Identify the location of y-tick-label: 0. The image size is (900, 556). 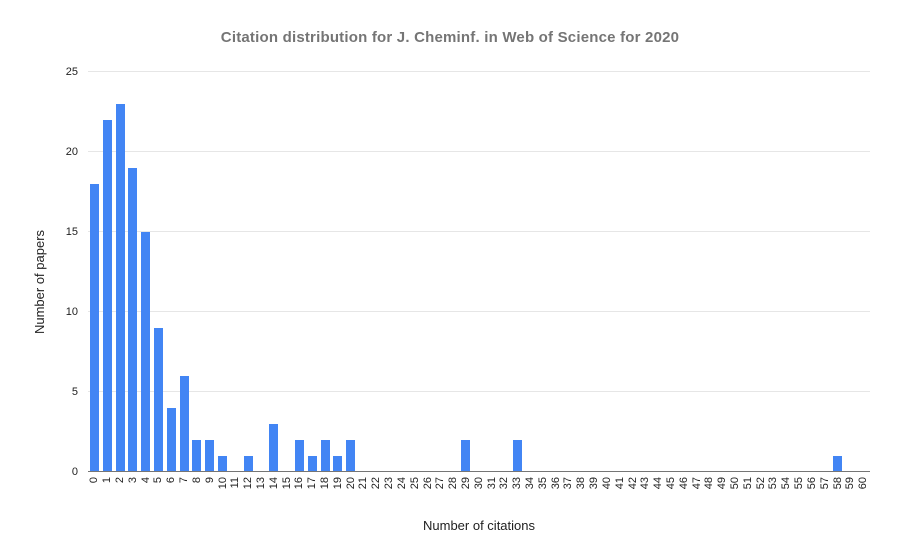
(74, 472).